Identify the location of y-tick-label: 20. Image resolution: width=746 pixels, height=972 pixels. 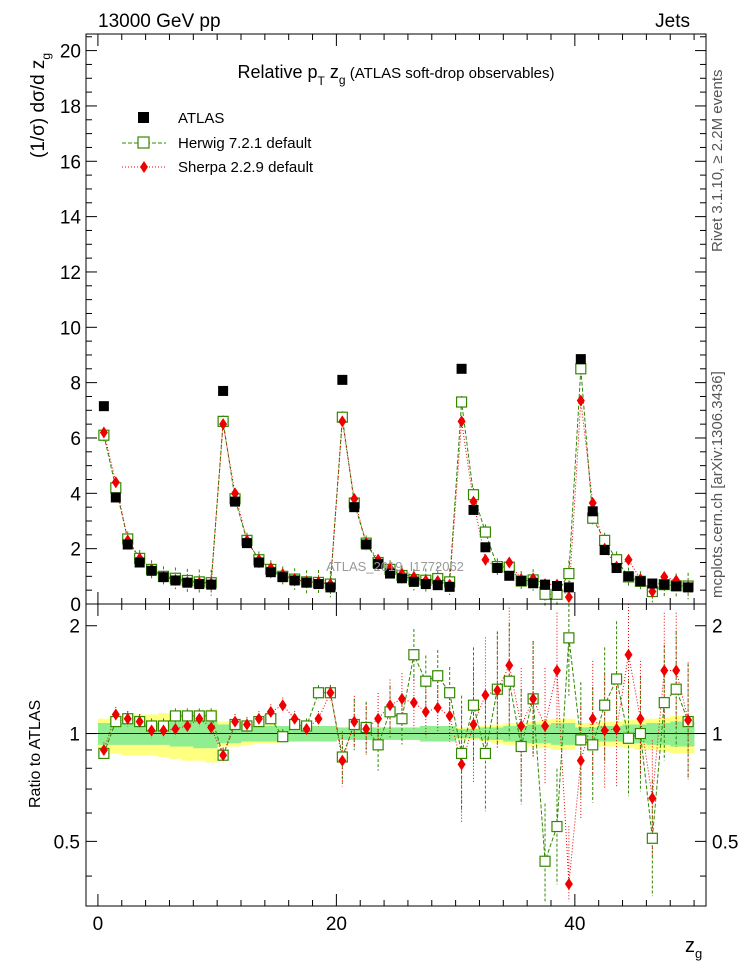
(70, 52).